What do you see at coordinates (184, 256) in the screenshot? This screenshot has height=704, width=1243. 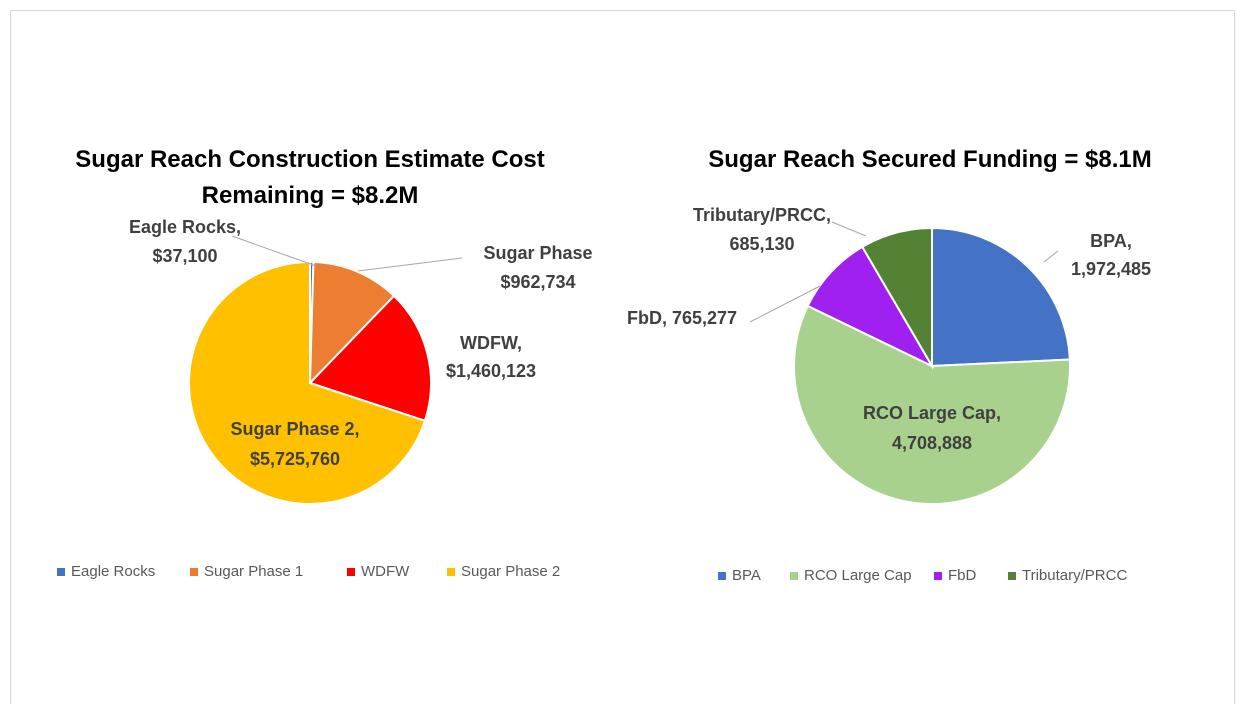 I see `data-label-value: $37,100` at bounding box center [184, 256].